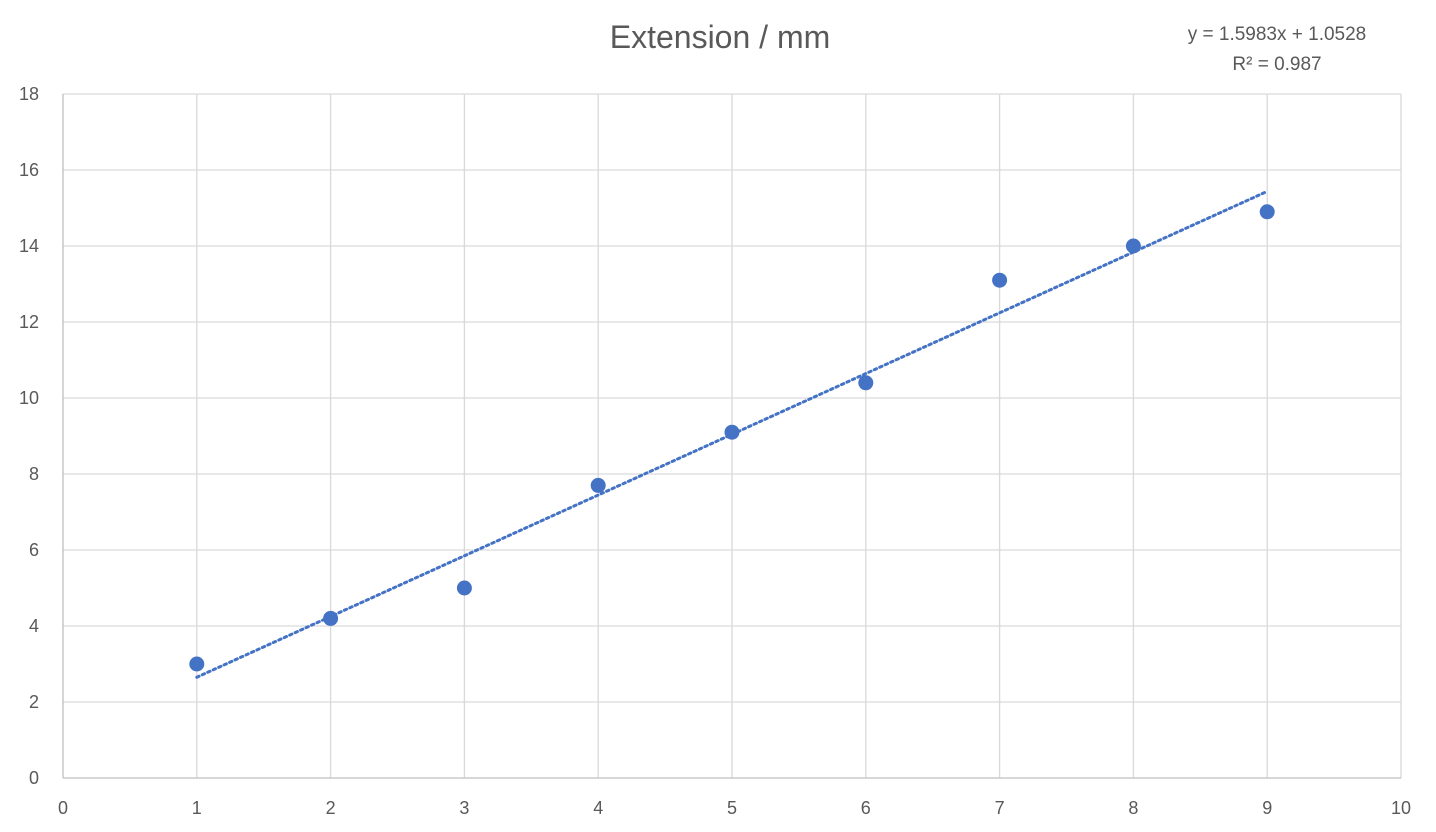 This screenshot has height=832, width=1436. Describe the element at coordinates (34, 474) in the screenshot. I see `y-tick-label: 8` at that location.